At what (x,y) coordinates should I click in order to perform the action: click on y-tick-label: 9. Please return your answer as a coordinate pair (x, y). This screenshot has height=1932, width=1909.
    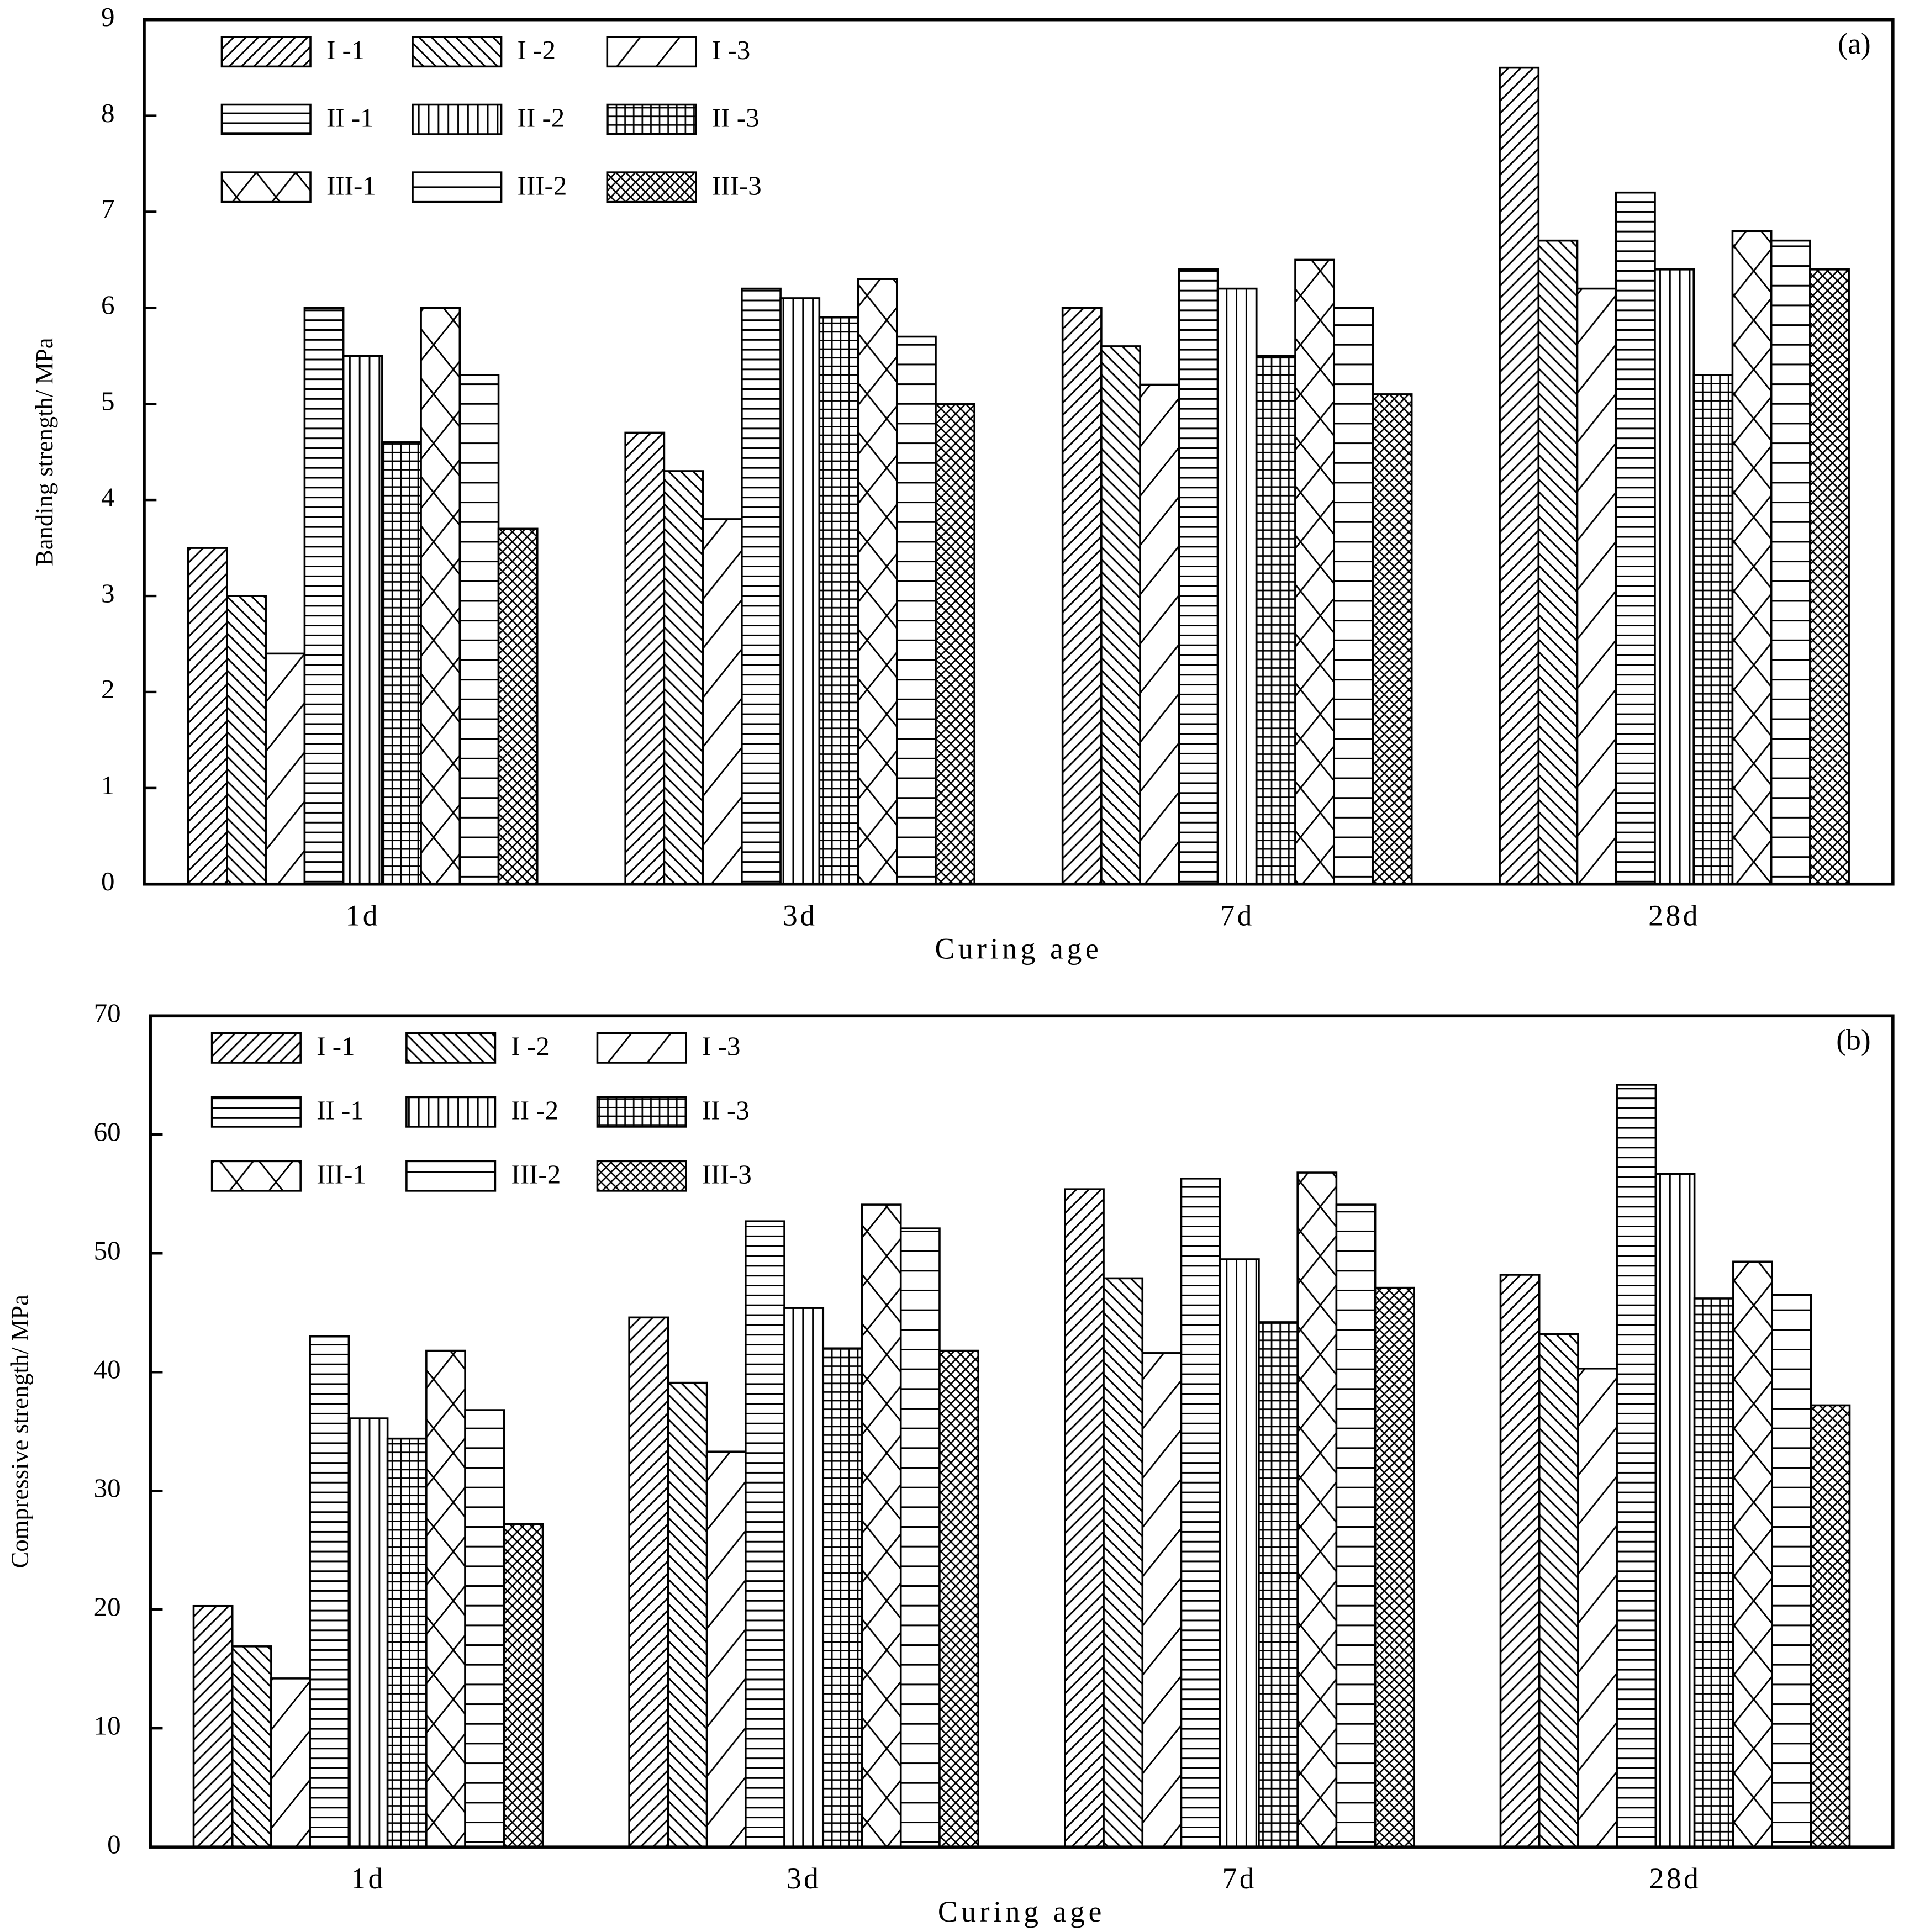
    Looking at the image, I should click on (108, 17).